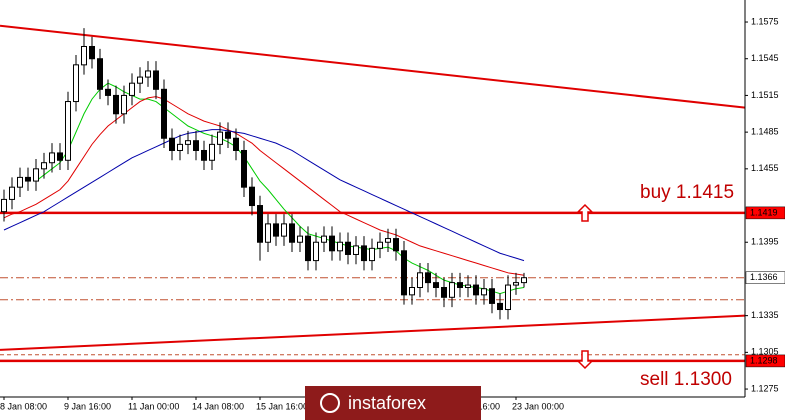  I want to click on y-tick-label: 1.1515, so click(765, 95).